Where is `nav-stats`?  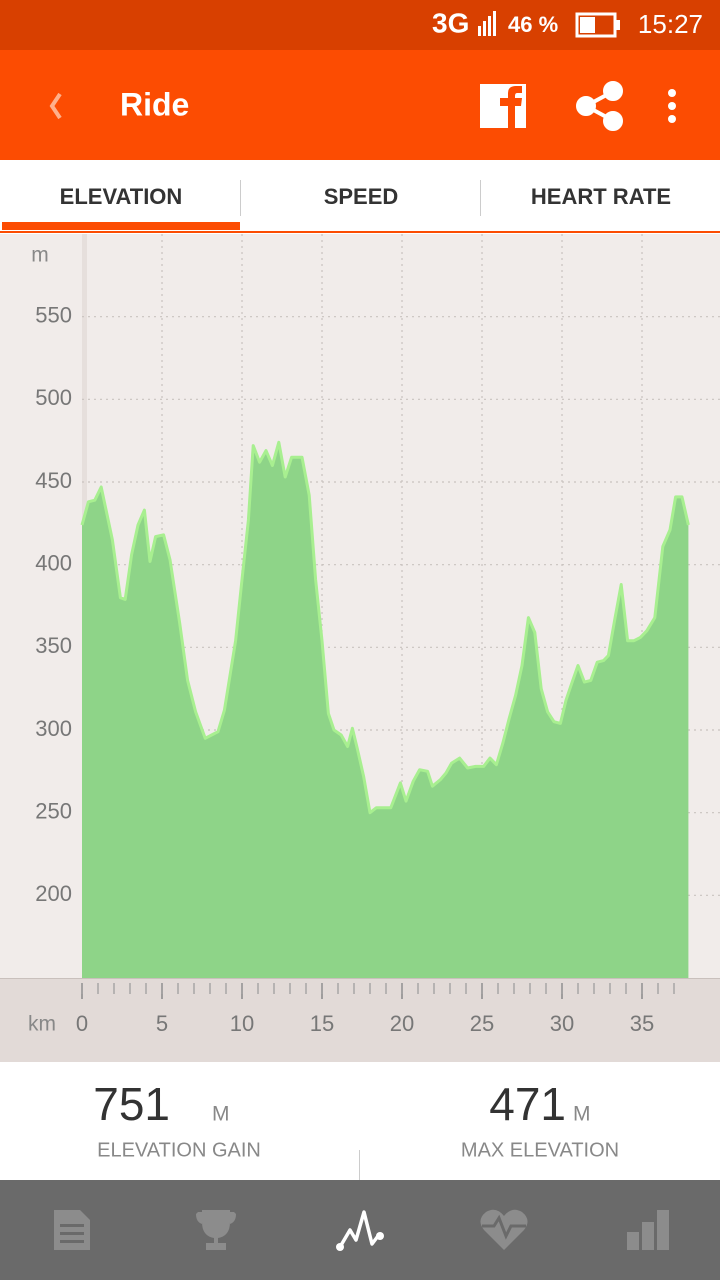
nav-stats is located at coordinates (648, 1230).